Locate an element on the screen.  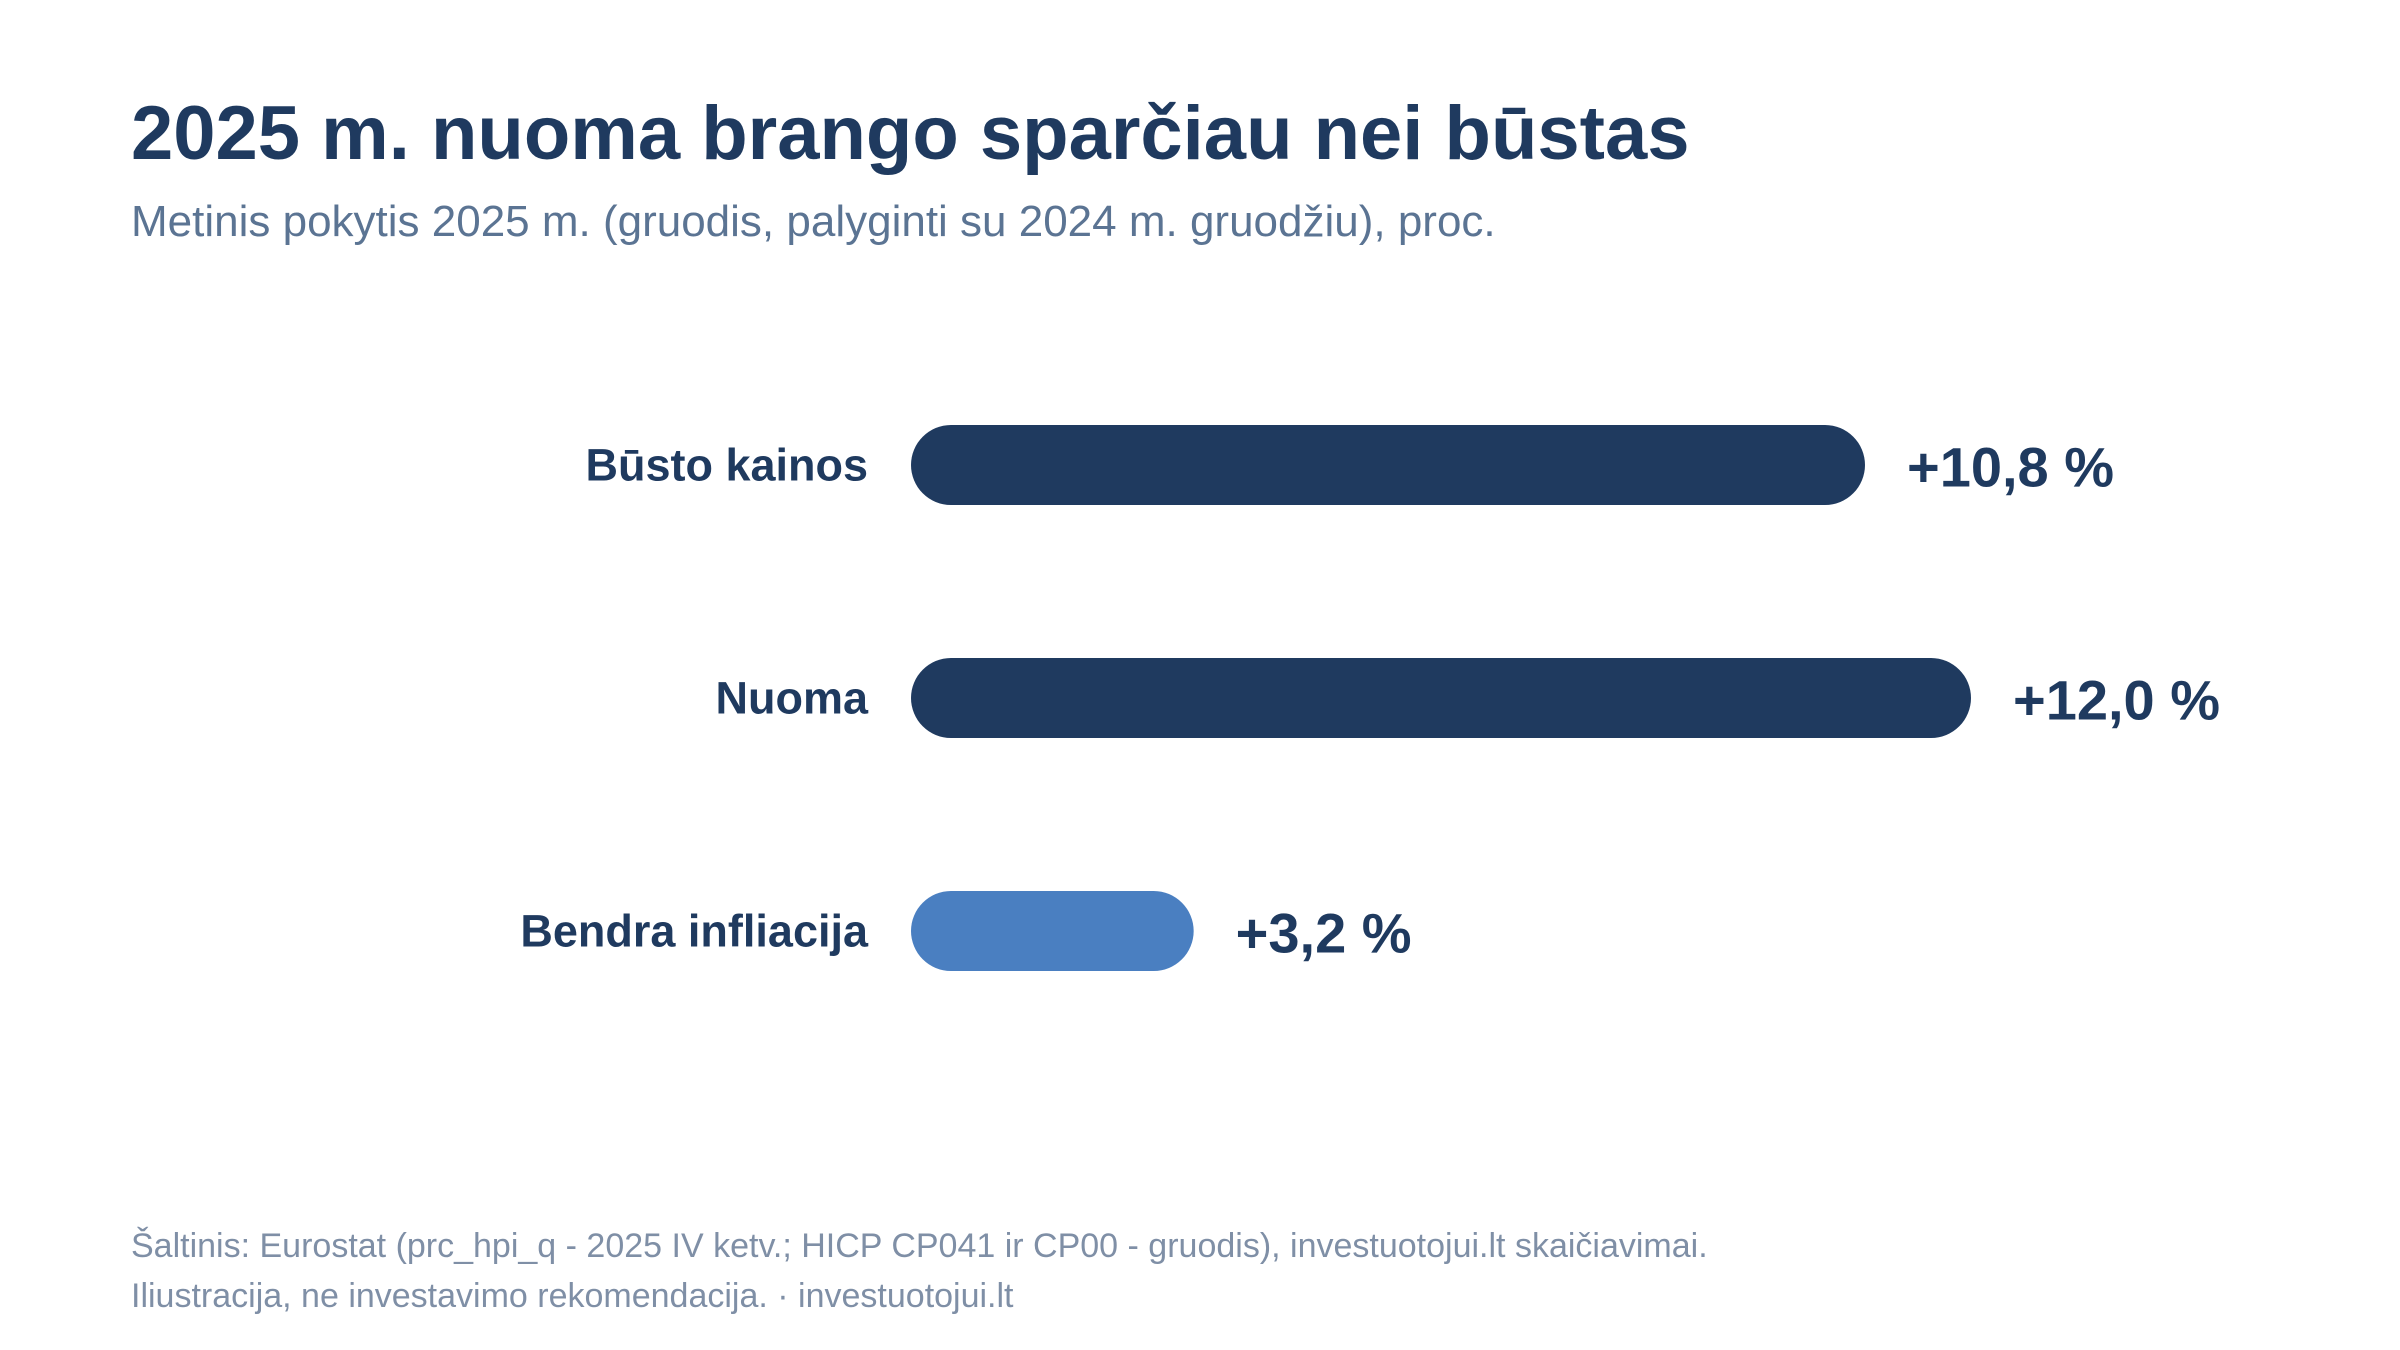
value-label-2: +12,0 % is located at coordinates (2116, 700).